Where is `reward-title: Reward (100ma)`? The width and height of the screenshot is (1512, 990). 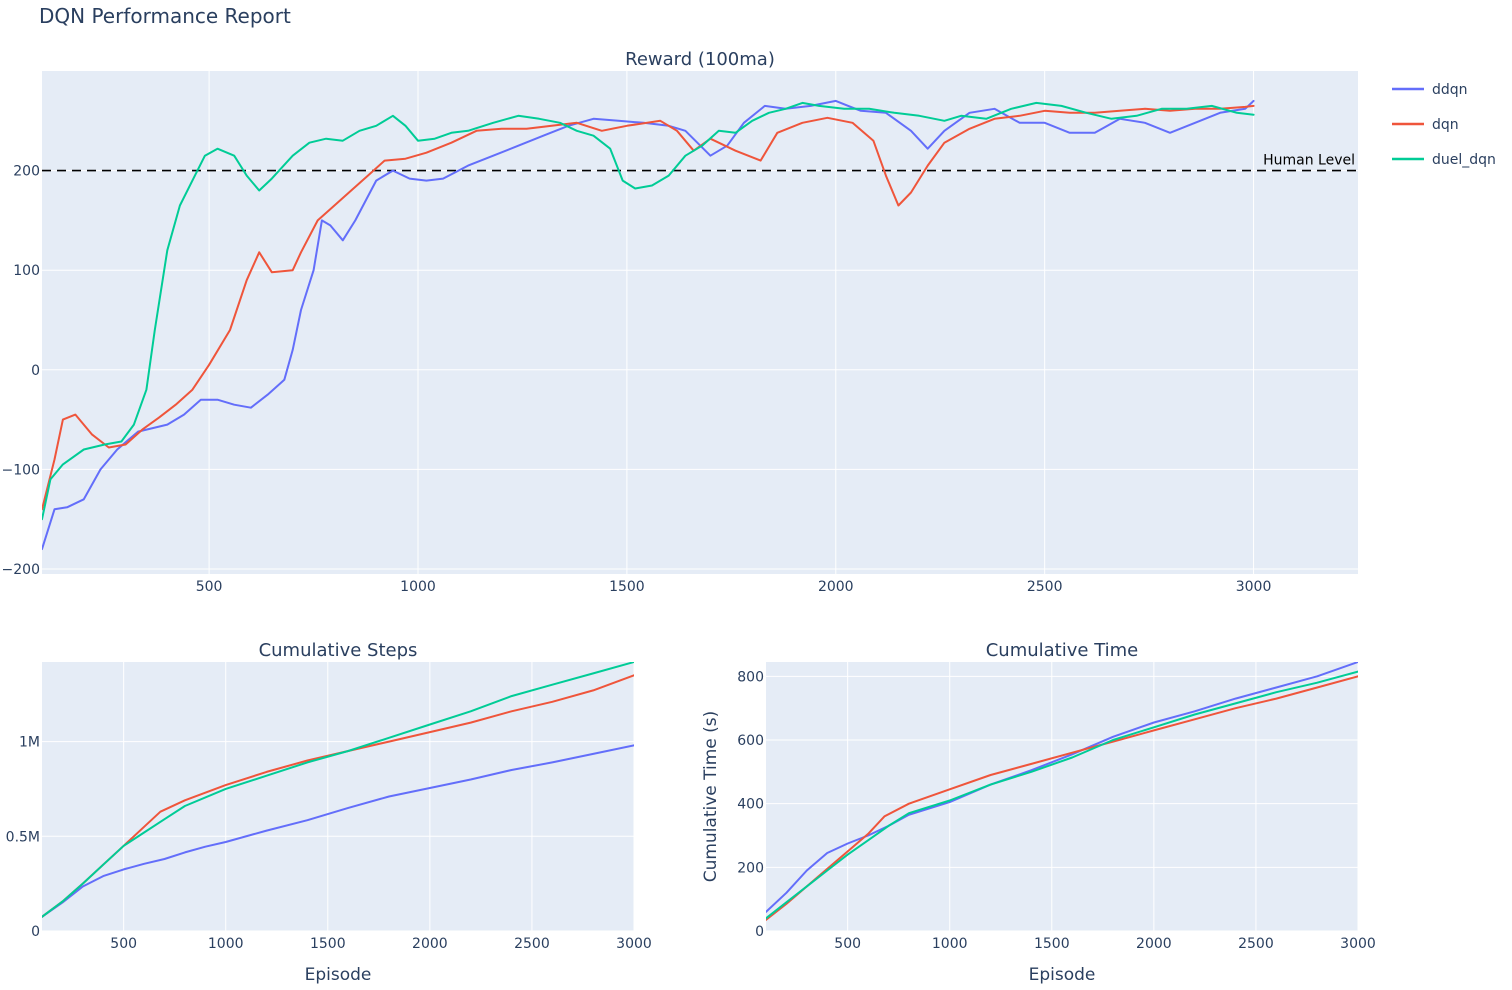 reward-title: Reward (100ma) is located at coordinates (700, 59).